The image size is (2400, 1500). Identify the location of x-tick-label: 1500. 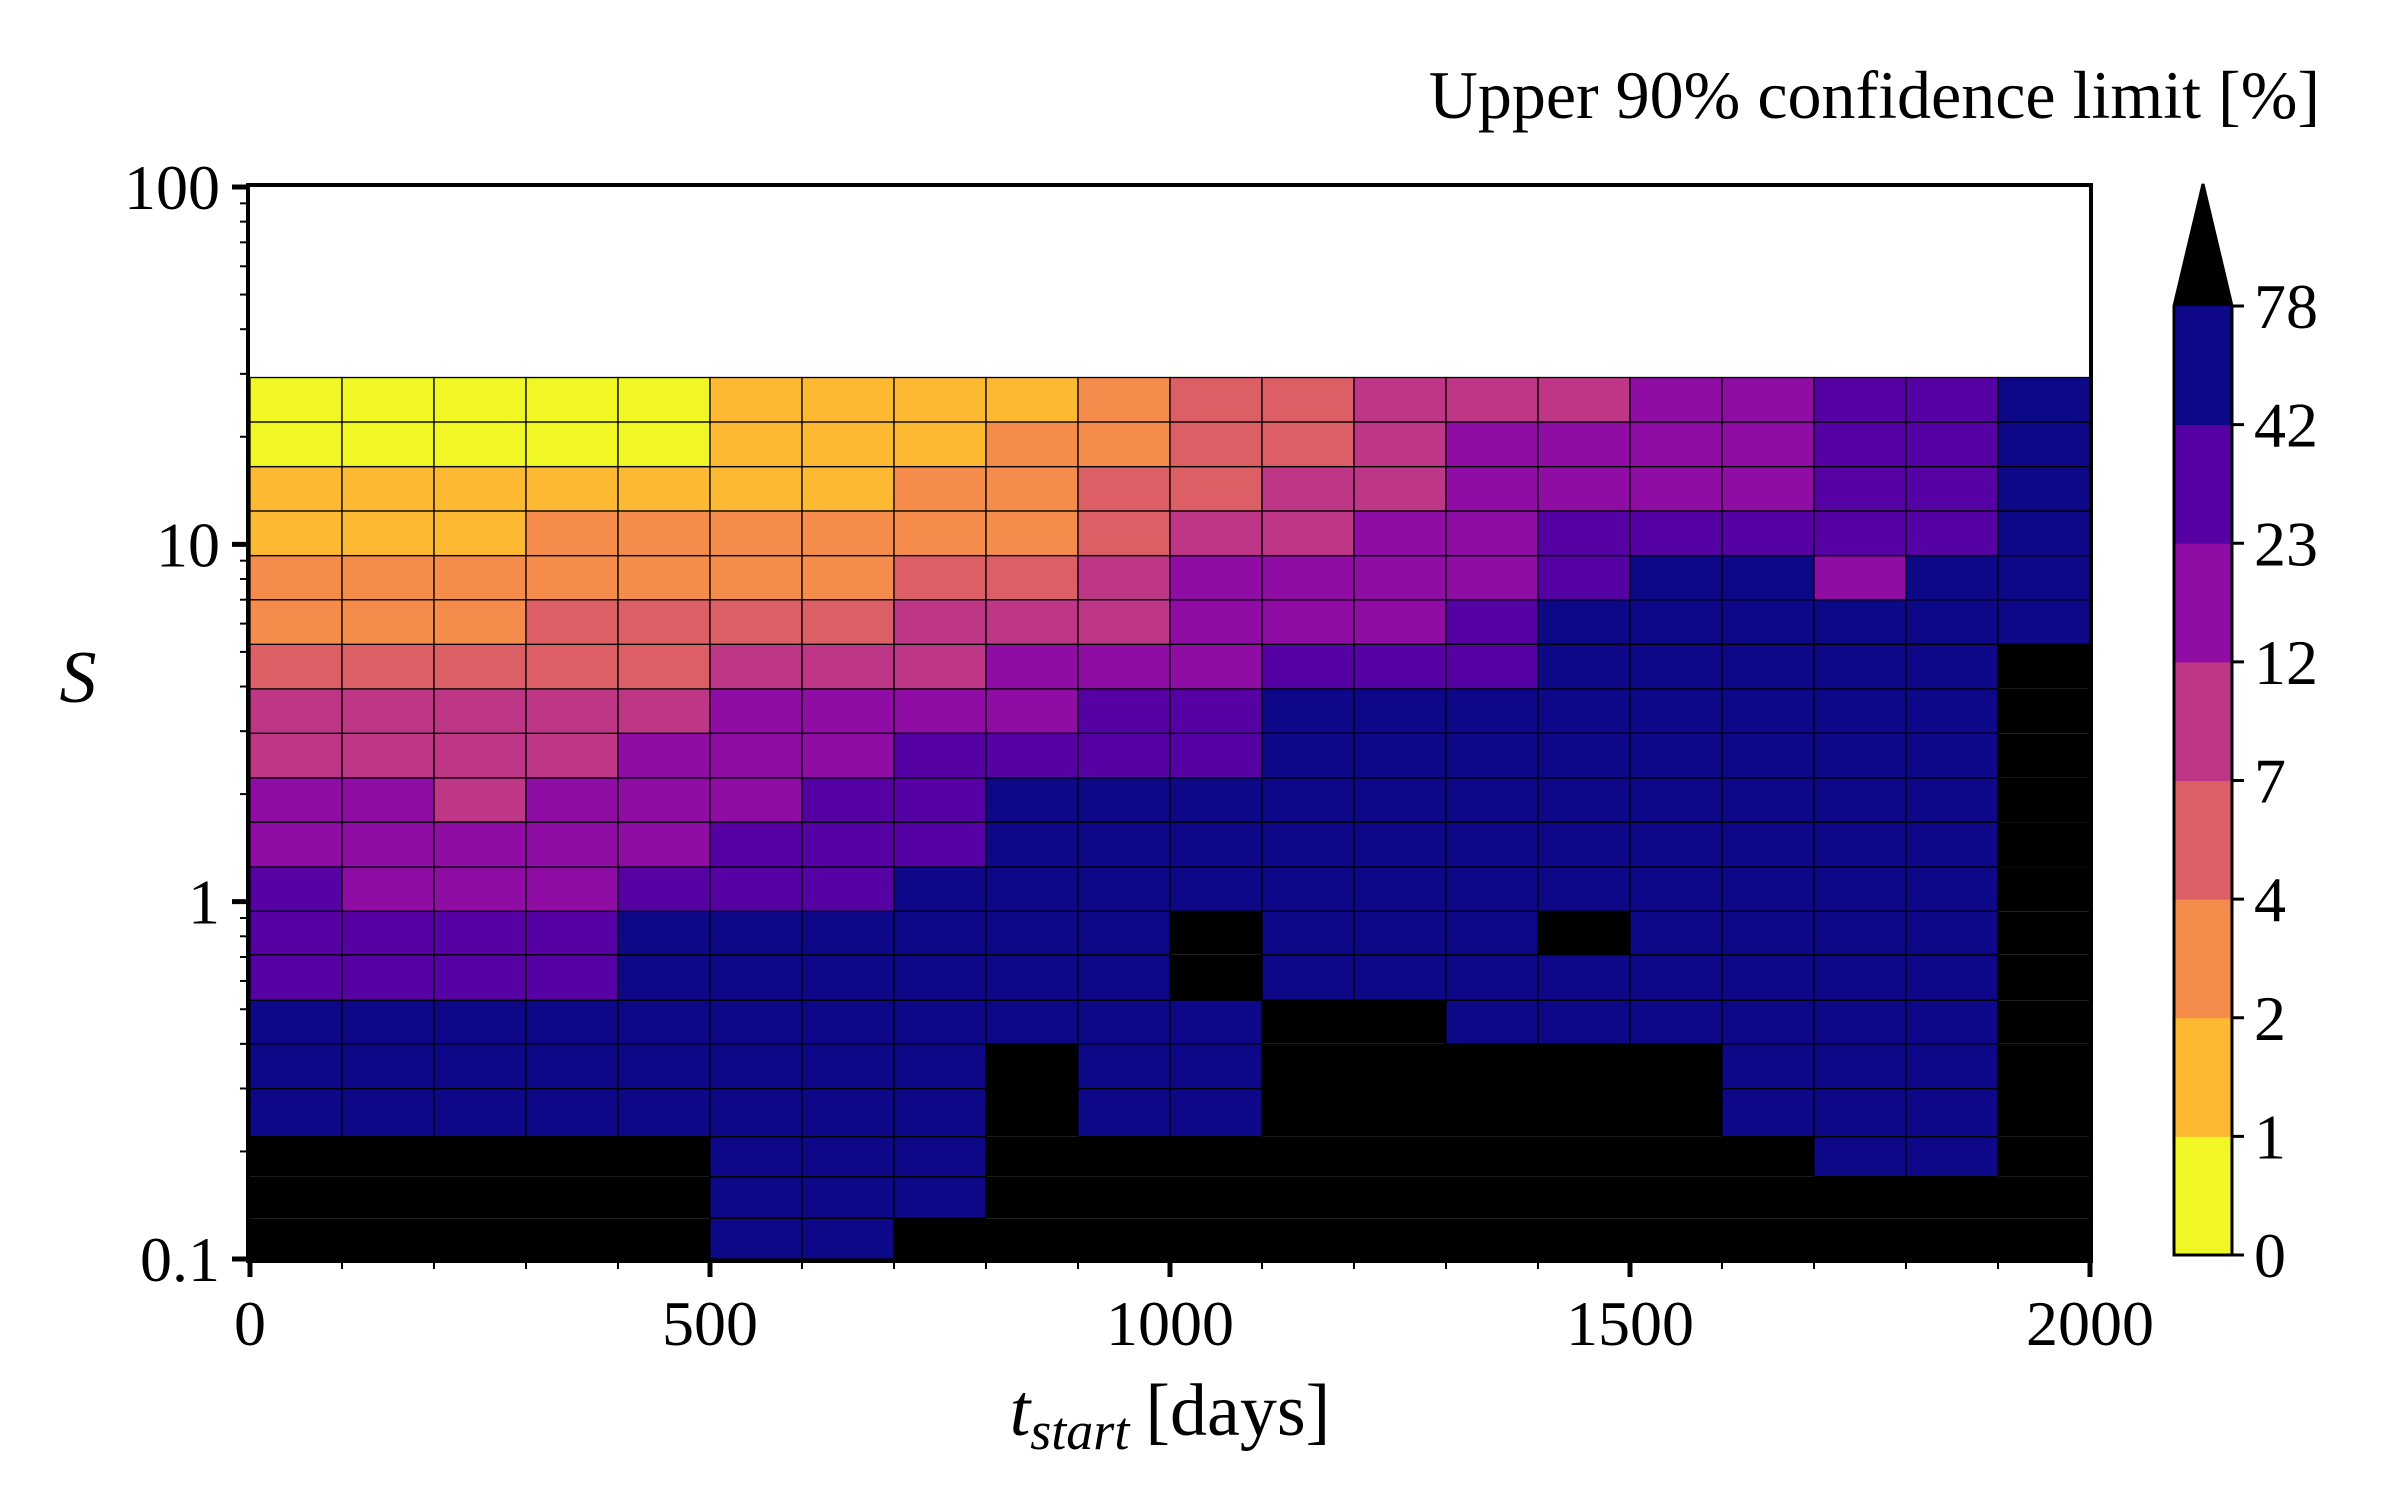
(1630, 1323).